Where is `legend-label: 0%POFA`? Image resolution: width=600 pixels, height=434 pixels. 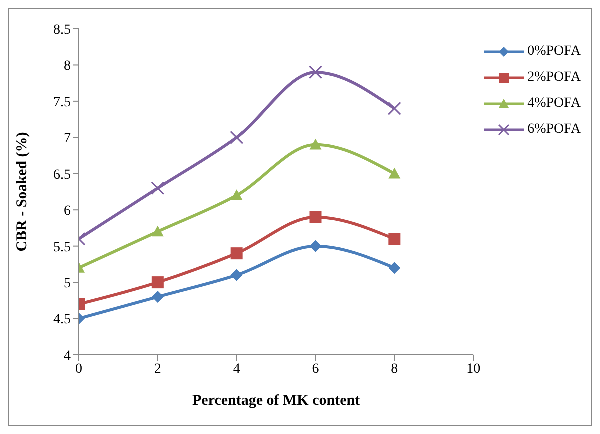
legend-label: 0%POFA is located at coordinates (554, 52).